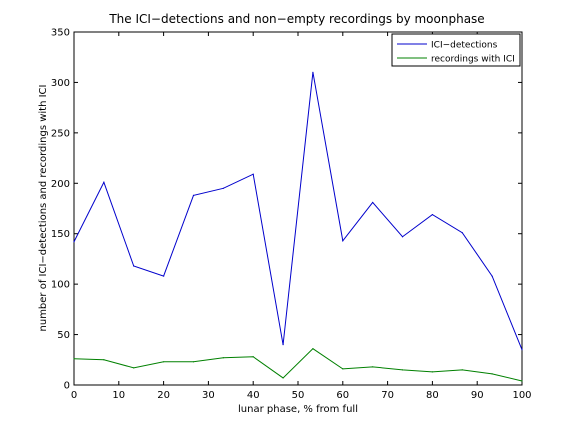 Image resolution: width=576 pixels, height=437 pixels. What do you see at coordinates (118, 395) in the screenshot?
I see `x-tick-label: 10` at bounding box center [118, 395].